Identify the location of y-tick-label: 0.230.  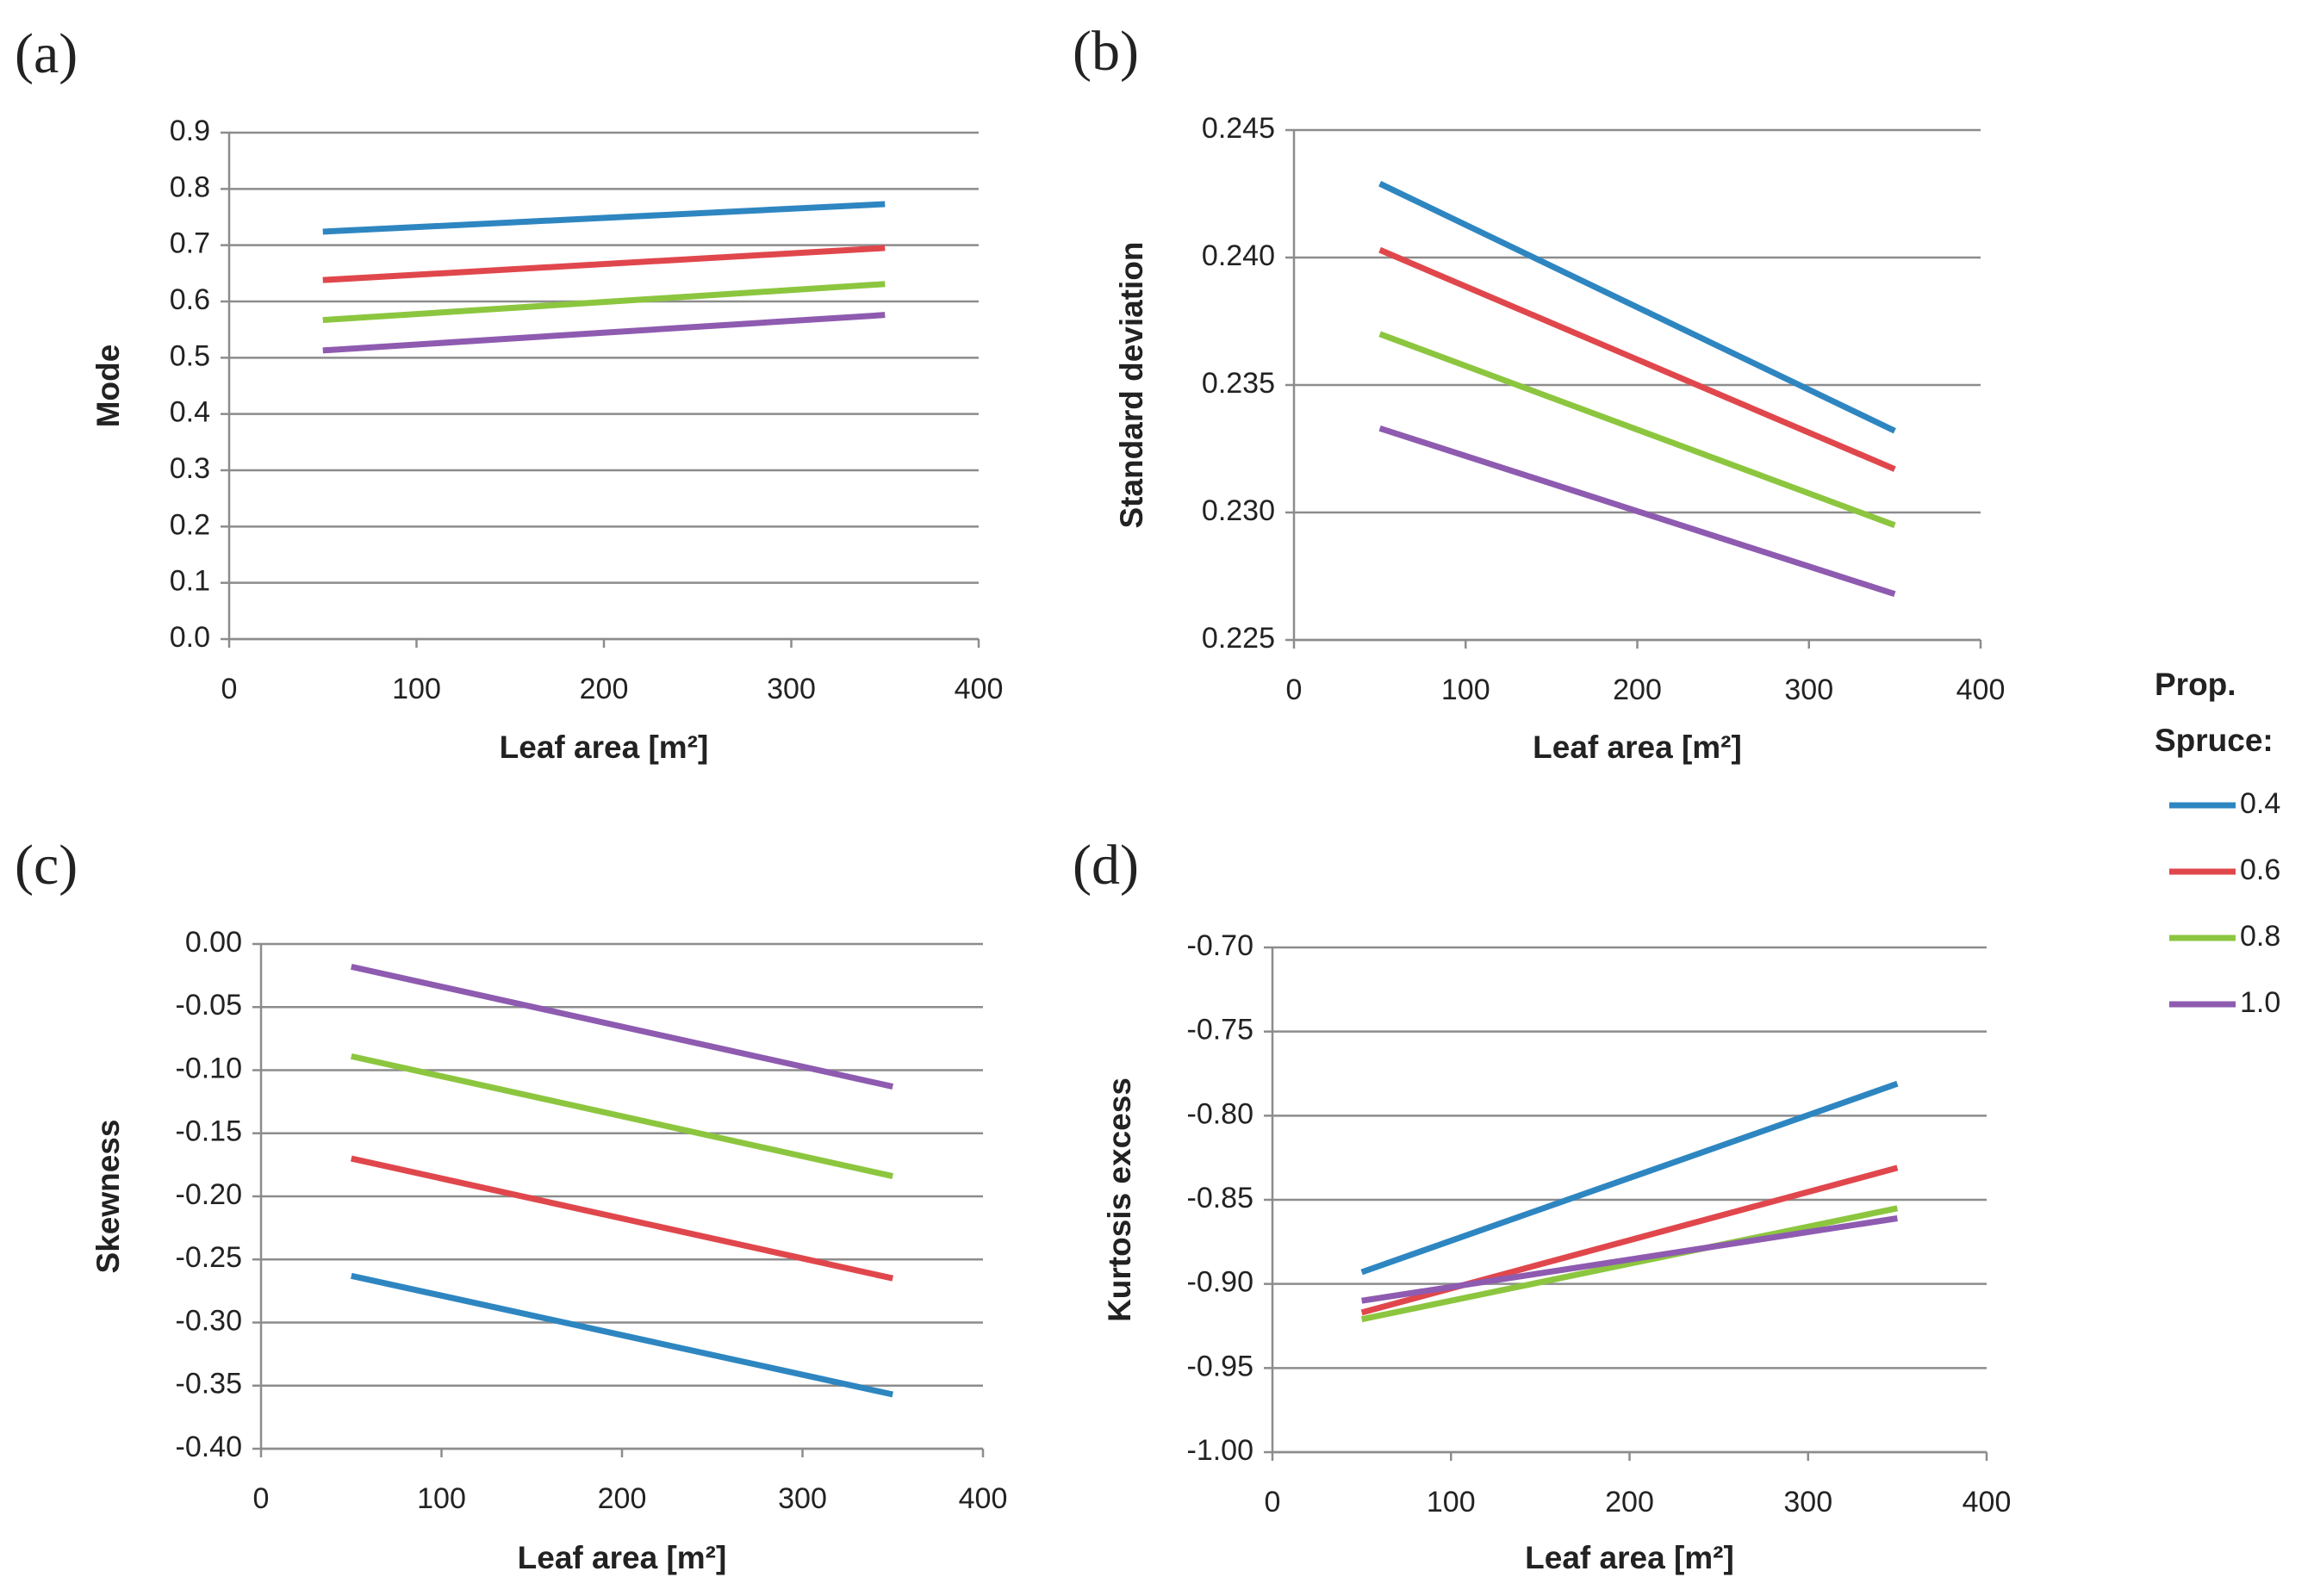
(1238, 510).